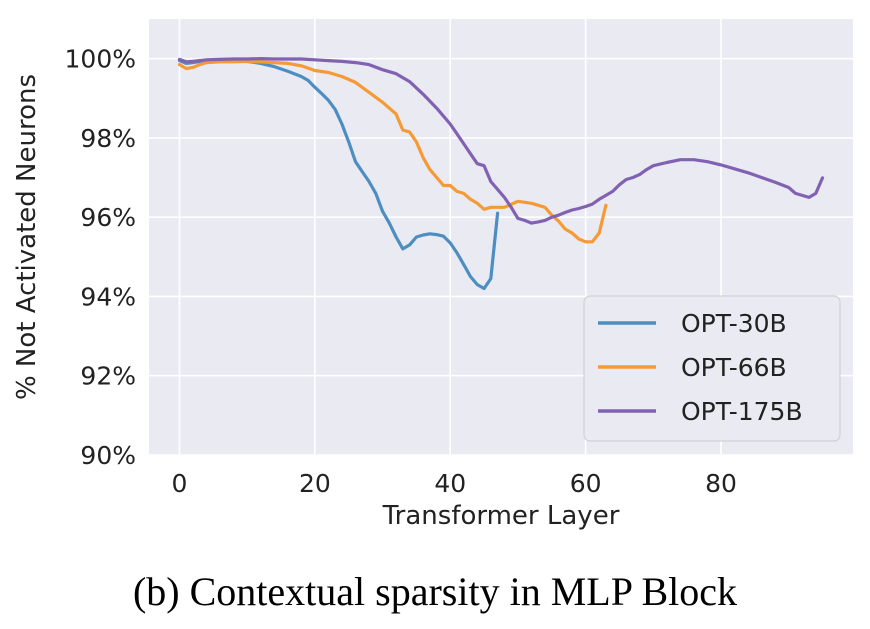 This screenshot has height=629, width=870. I want to click on y-axis-label: % Not Activated Neurons, so click(27, 237).